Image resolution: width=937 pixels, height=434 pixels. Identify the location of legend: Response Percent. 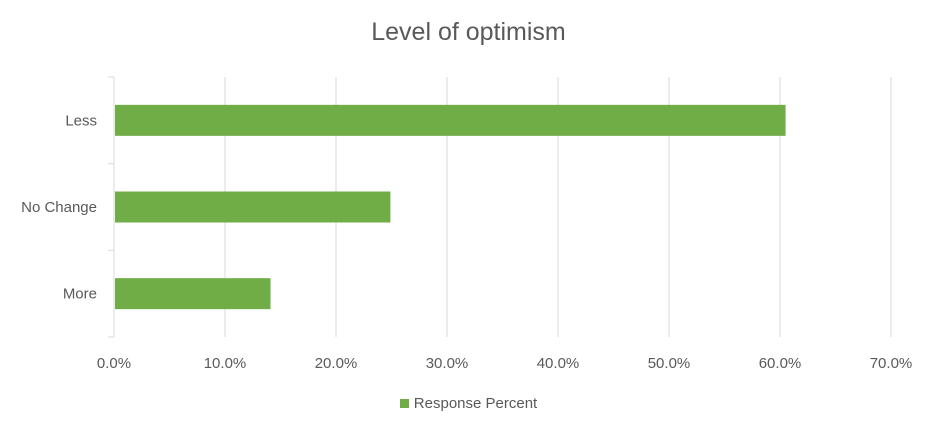
(468, 403).